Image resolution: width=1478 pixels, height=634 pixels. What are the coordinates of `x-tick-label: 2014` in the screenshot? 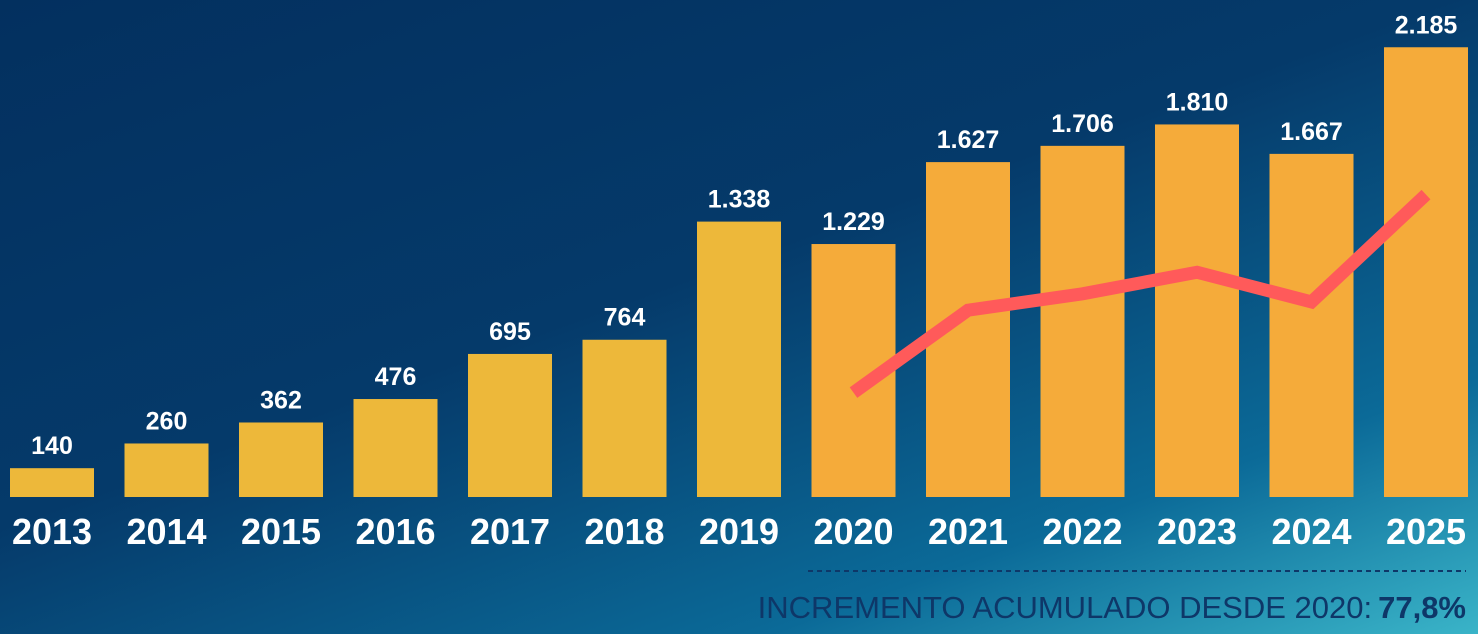 It's located at (166, 531).